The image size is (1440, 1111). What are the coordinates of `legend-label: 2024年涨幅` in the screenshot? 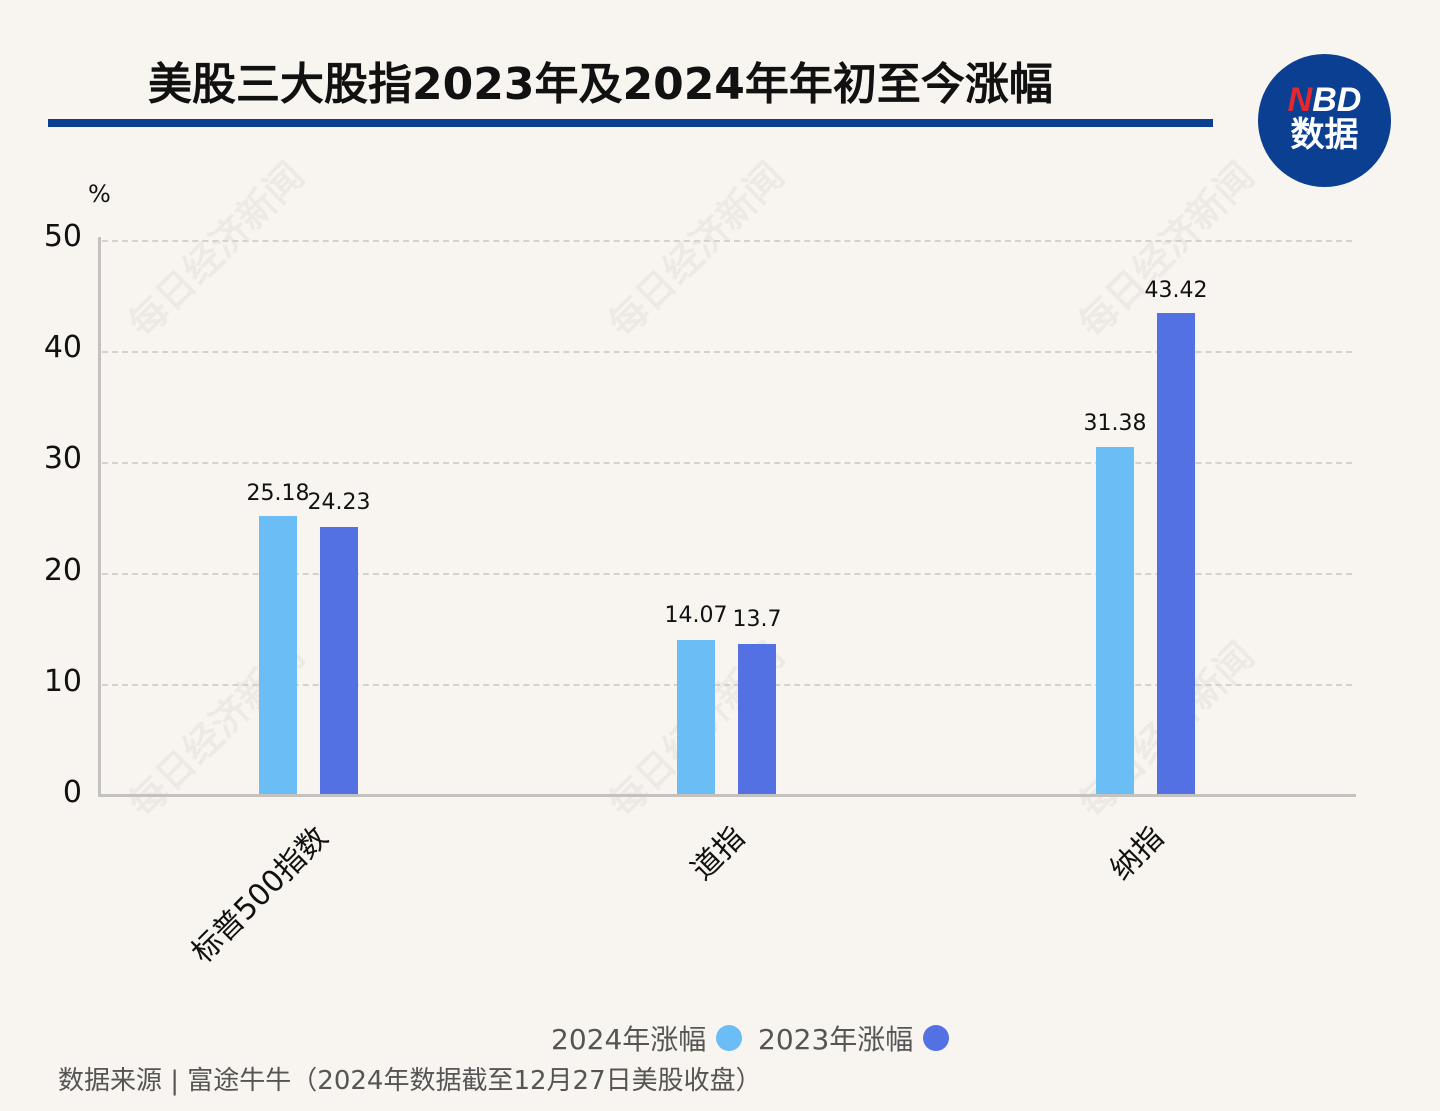 It's located at (629, 1039).